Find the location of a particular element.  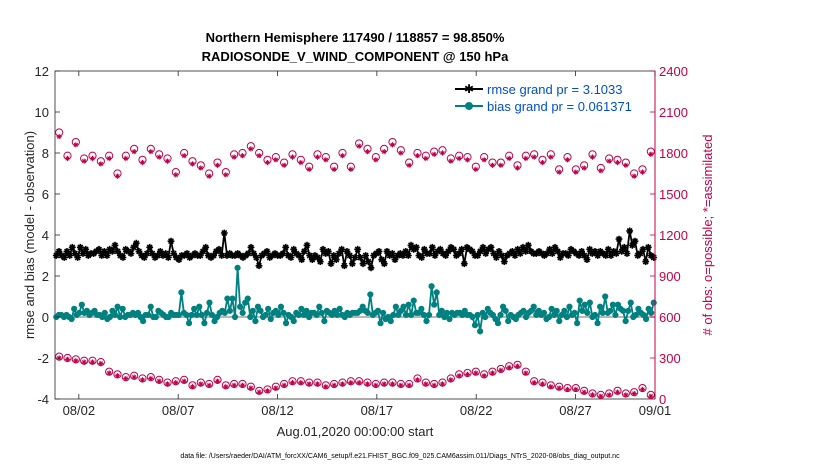

x-tick-label-1: 08/07 is located at coordinates (178, 410).